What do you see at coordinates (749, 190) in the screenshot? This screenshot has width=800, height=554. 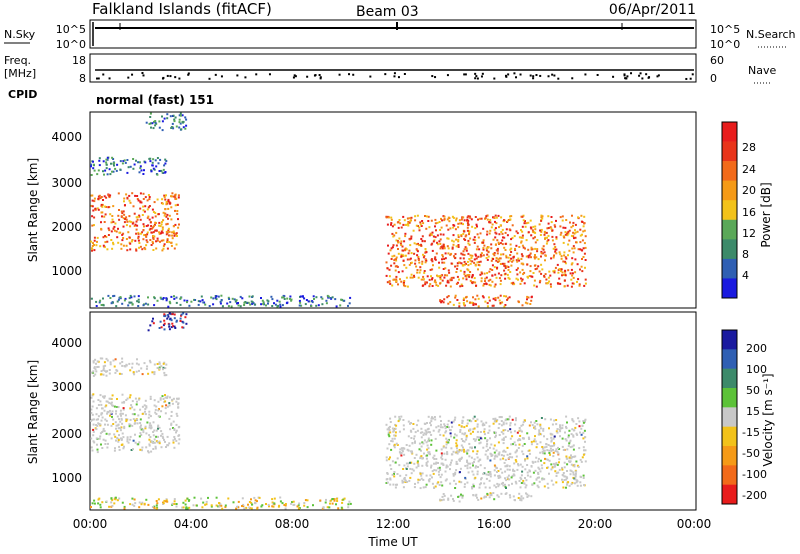 I see `power-cbtick-20: 20` at bounding box center [749, 190].